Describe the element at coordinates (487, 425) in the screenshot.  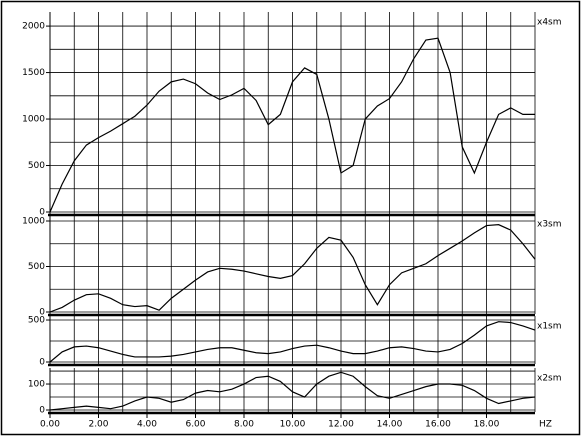
I see `x-tick-label: 18.00` at that location.